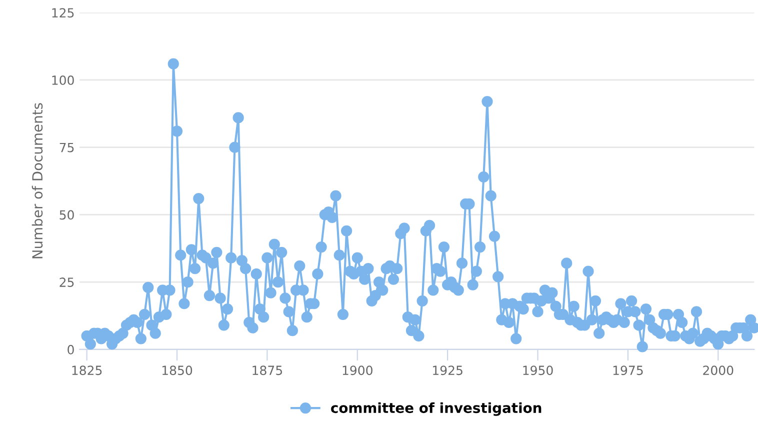 This screenshot has width=758, height=421. I want to click on y-tick-label: 0, so click(71, 349).